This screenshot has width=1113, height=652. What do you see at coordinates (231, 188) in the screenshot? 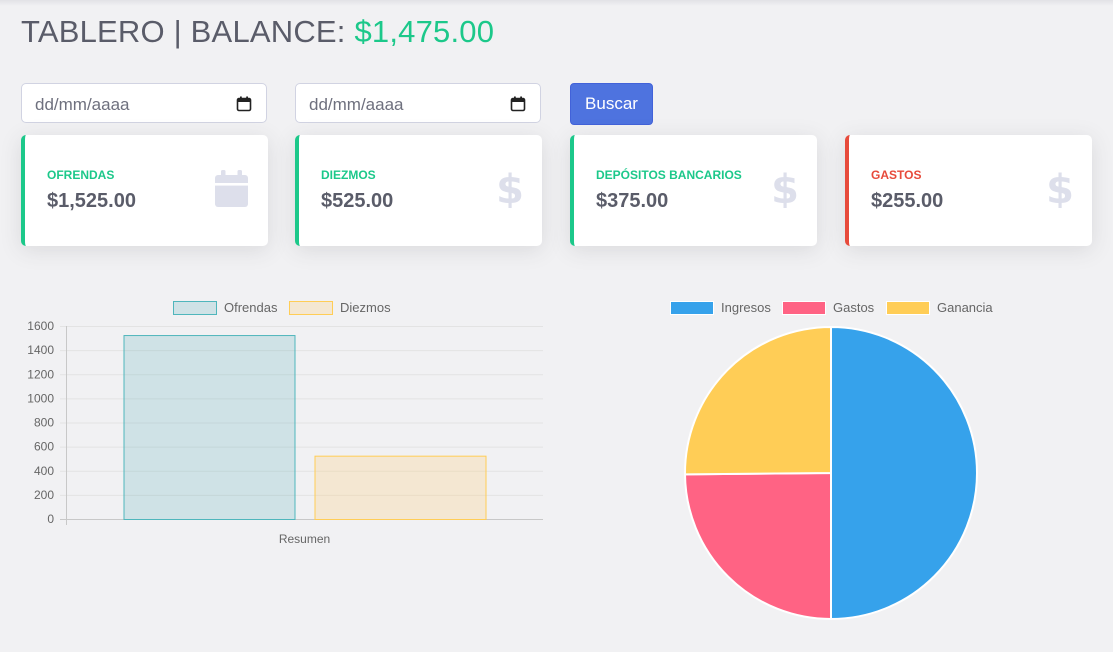
I see `calendar-icon` at bounding box center [231, 188].